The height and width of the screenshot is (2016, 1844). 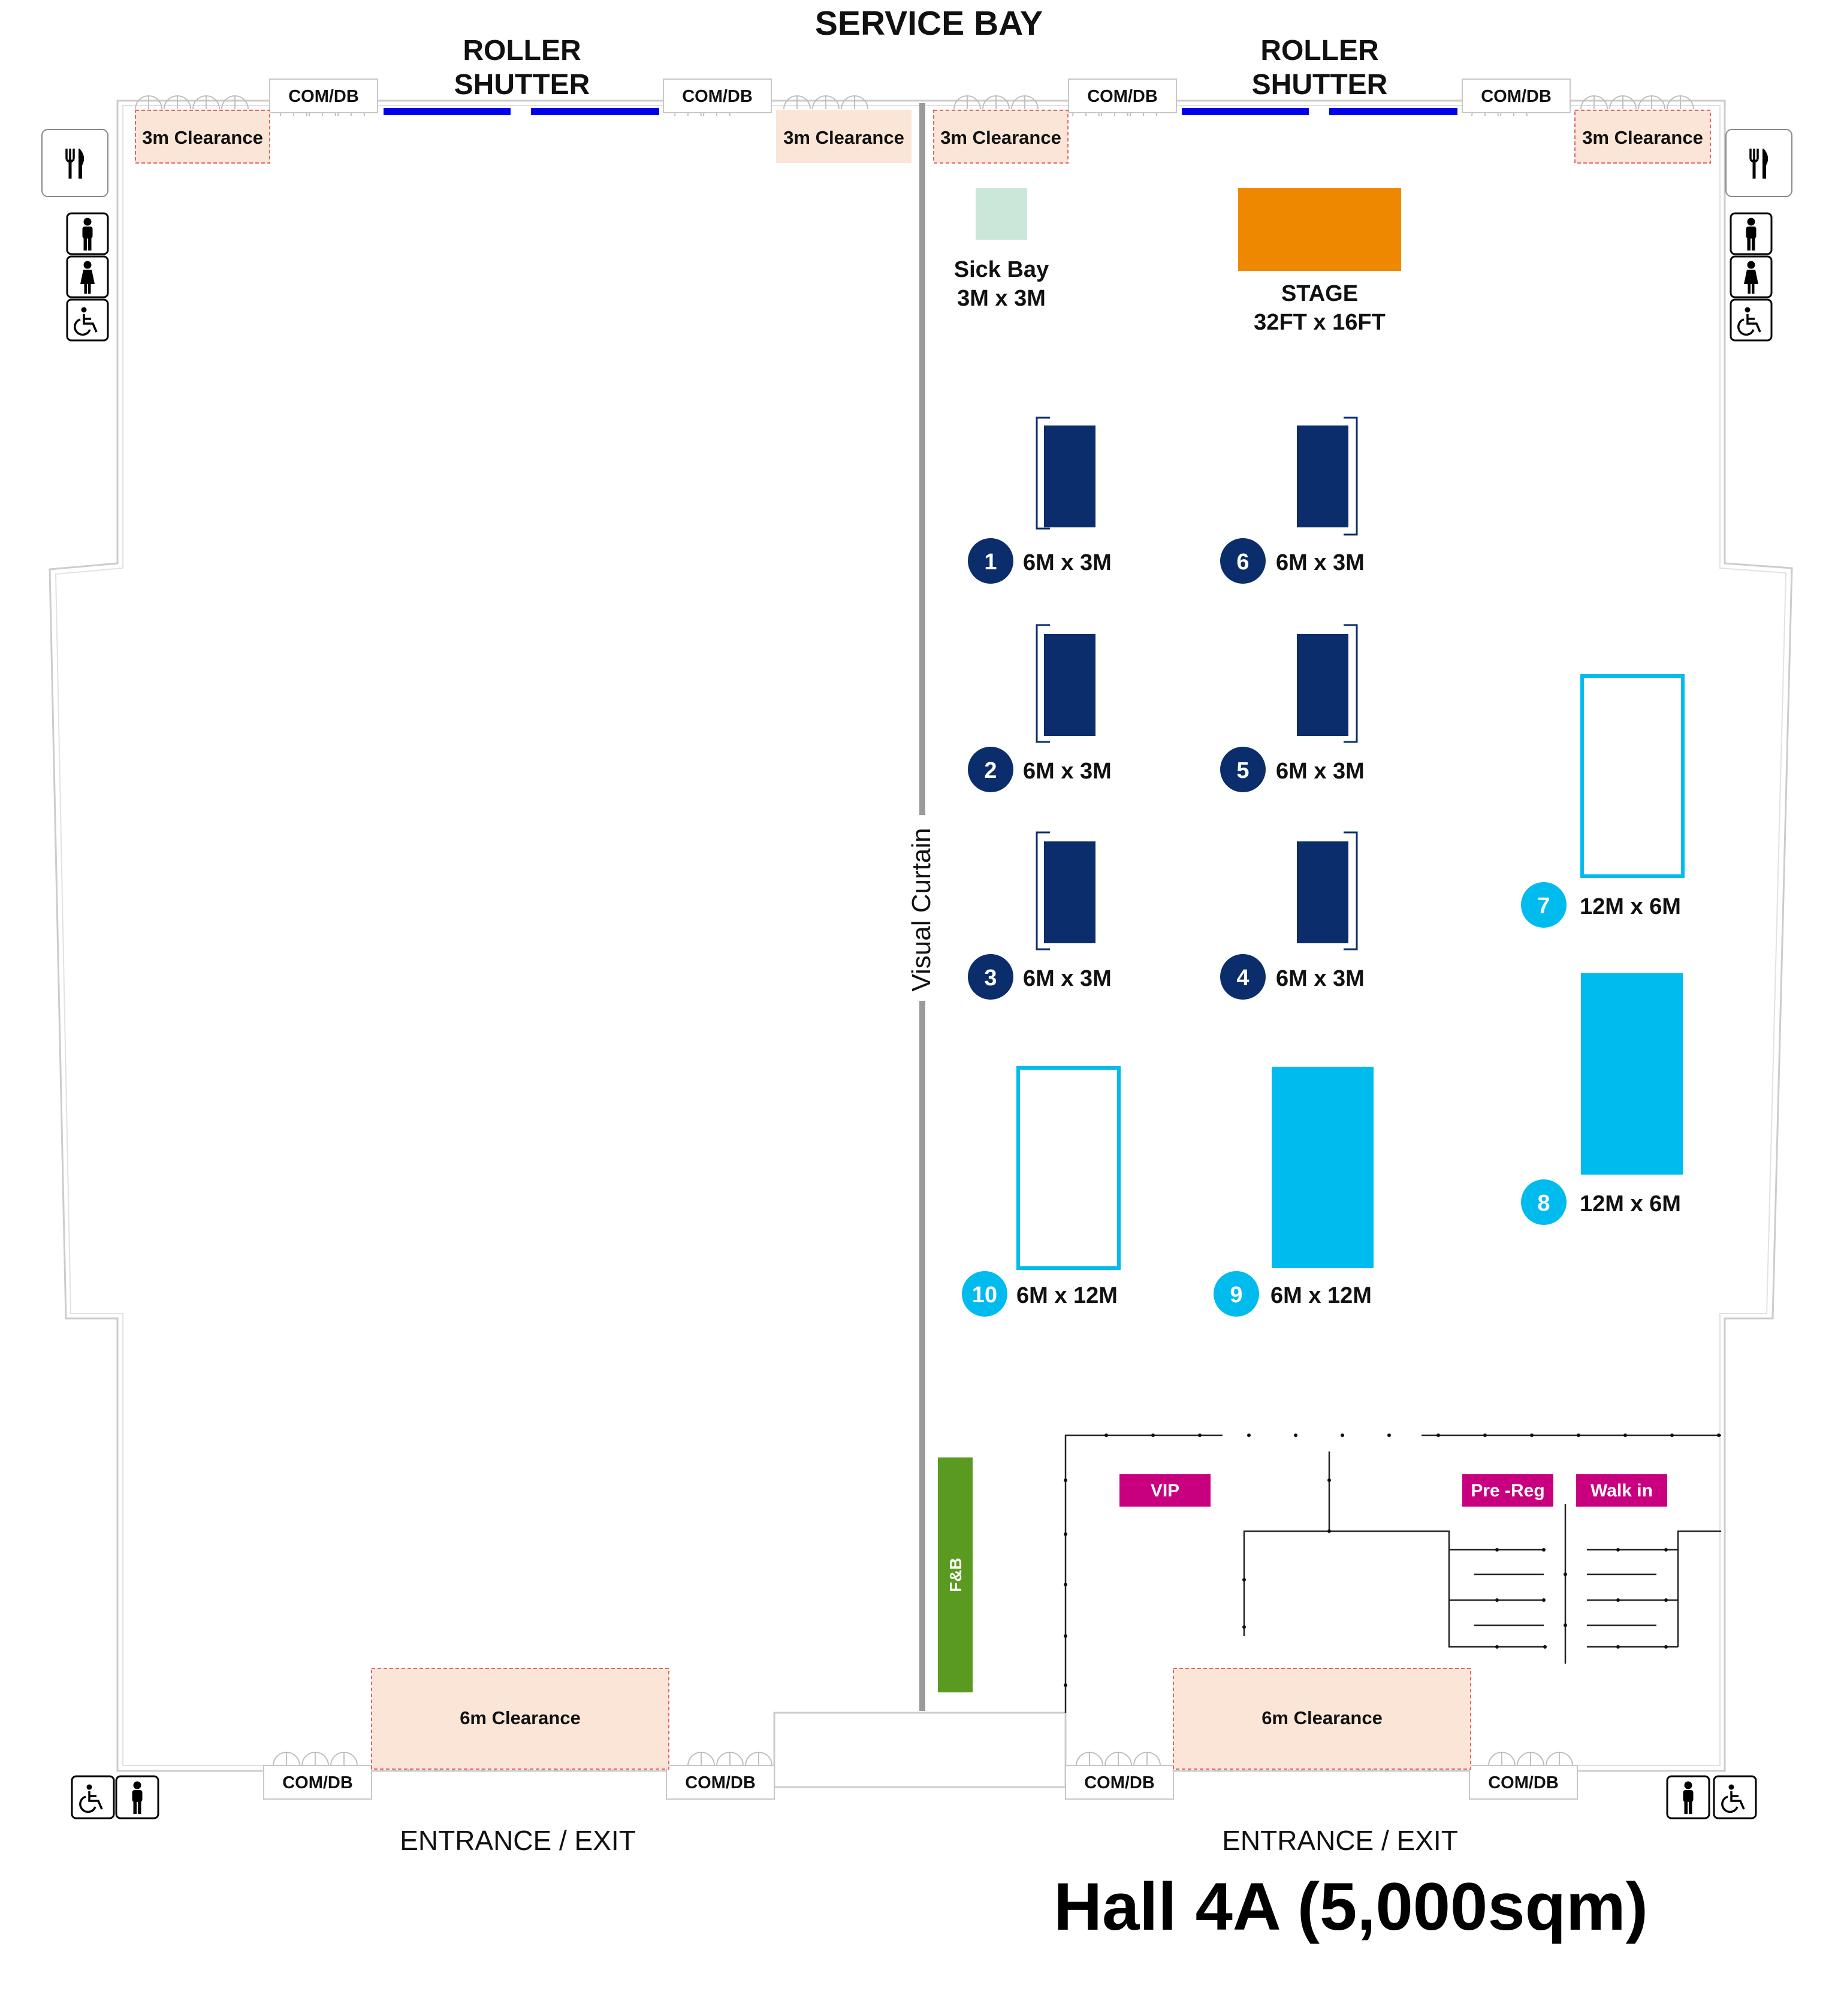 I want to click on roller-shutter-right-label: ROLLER SHUTTER, so click(x=1320, y=68).